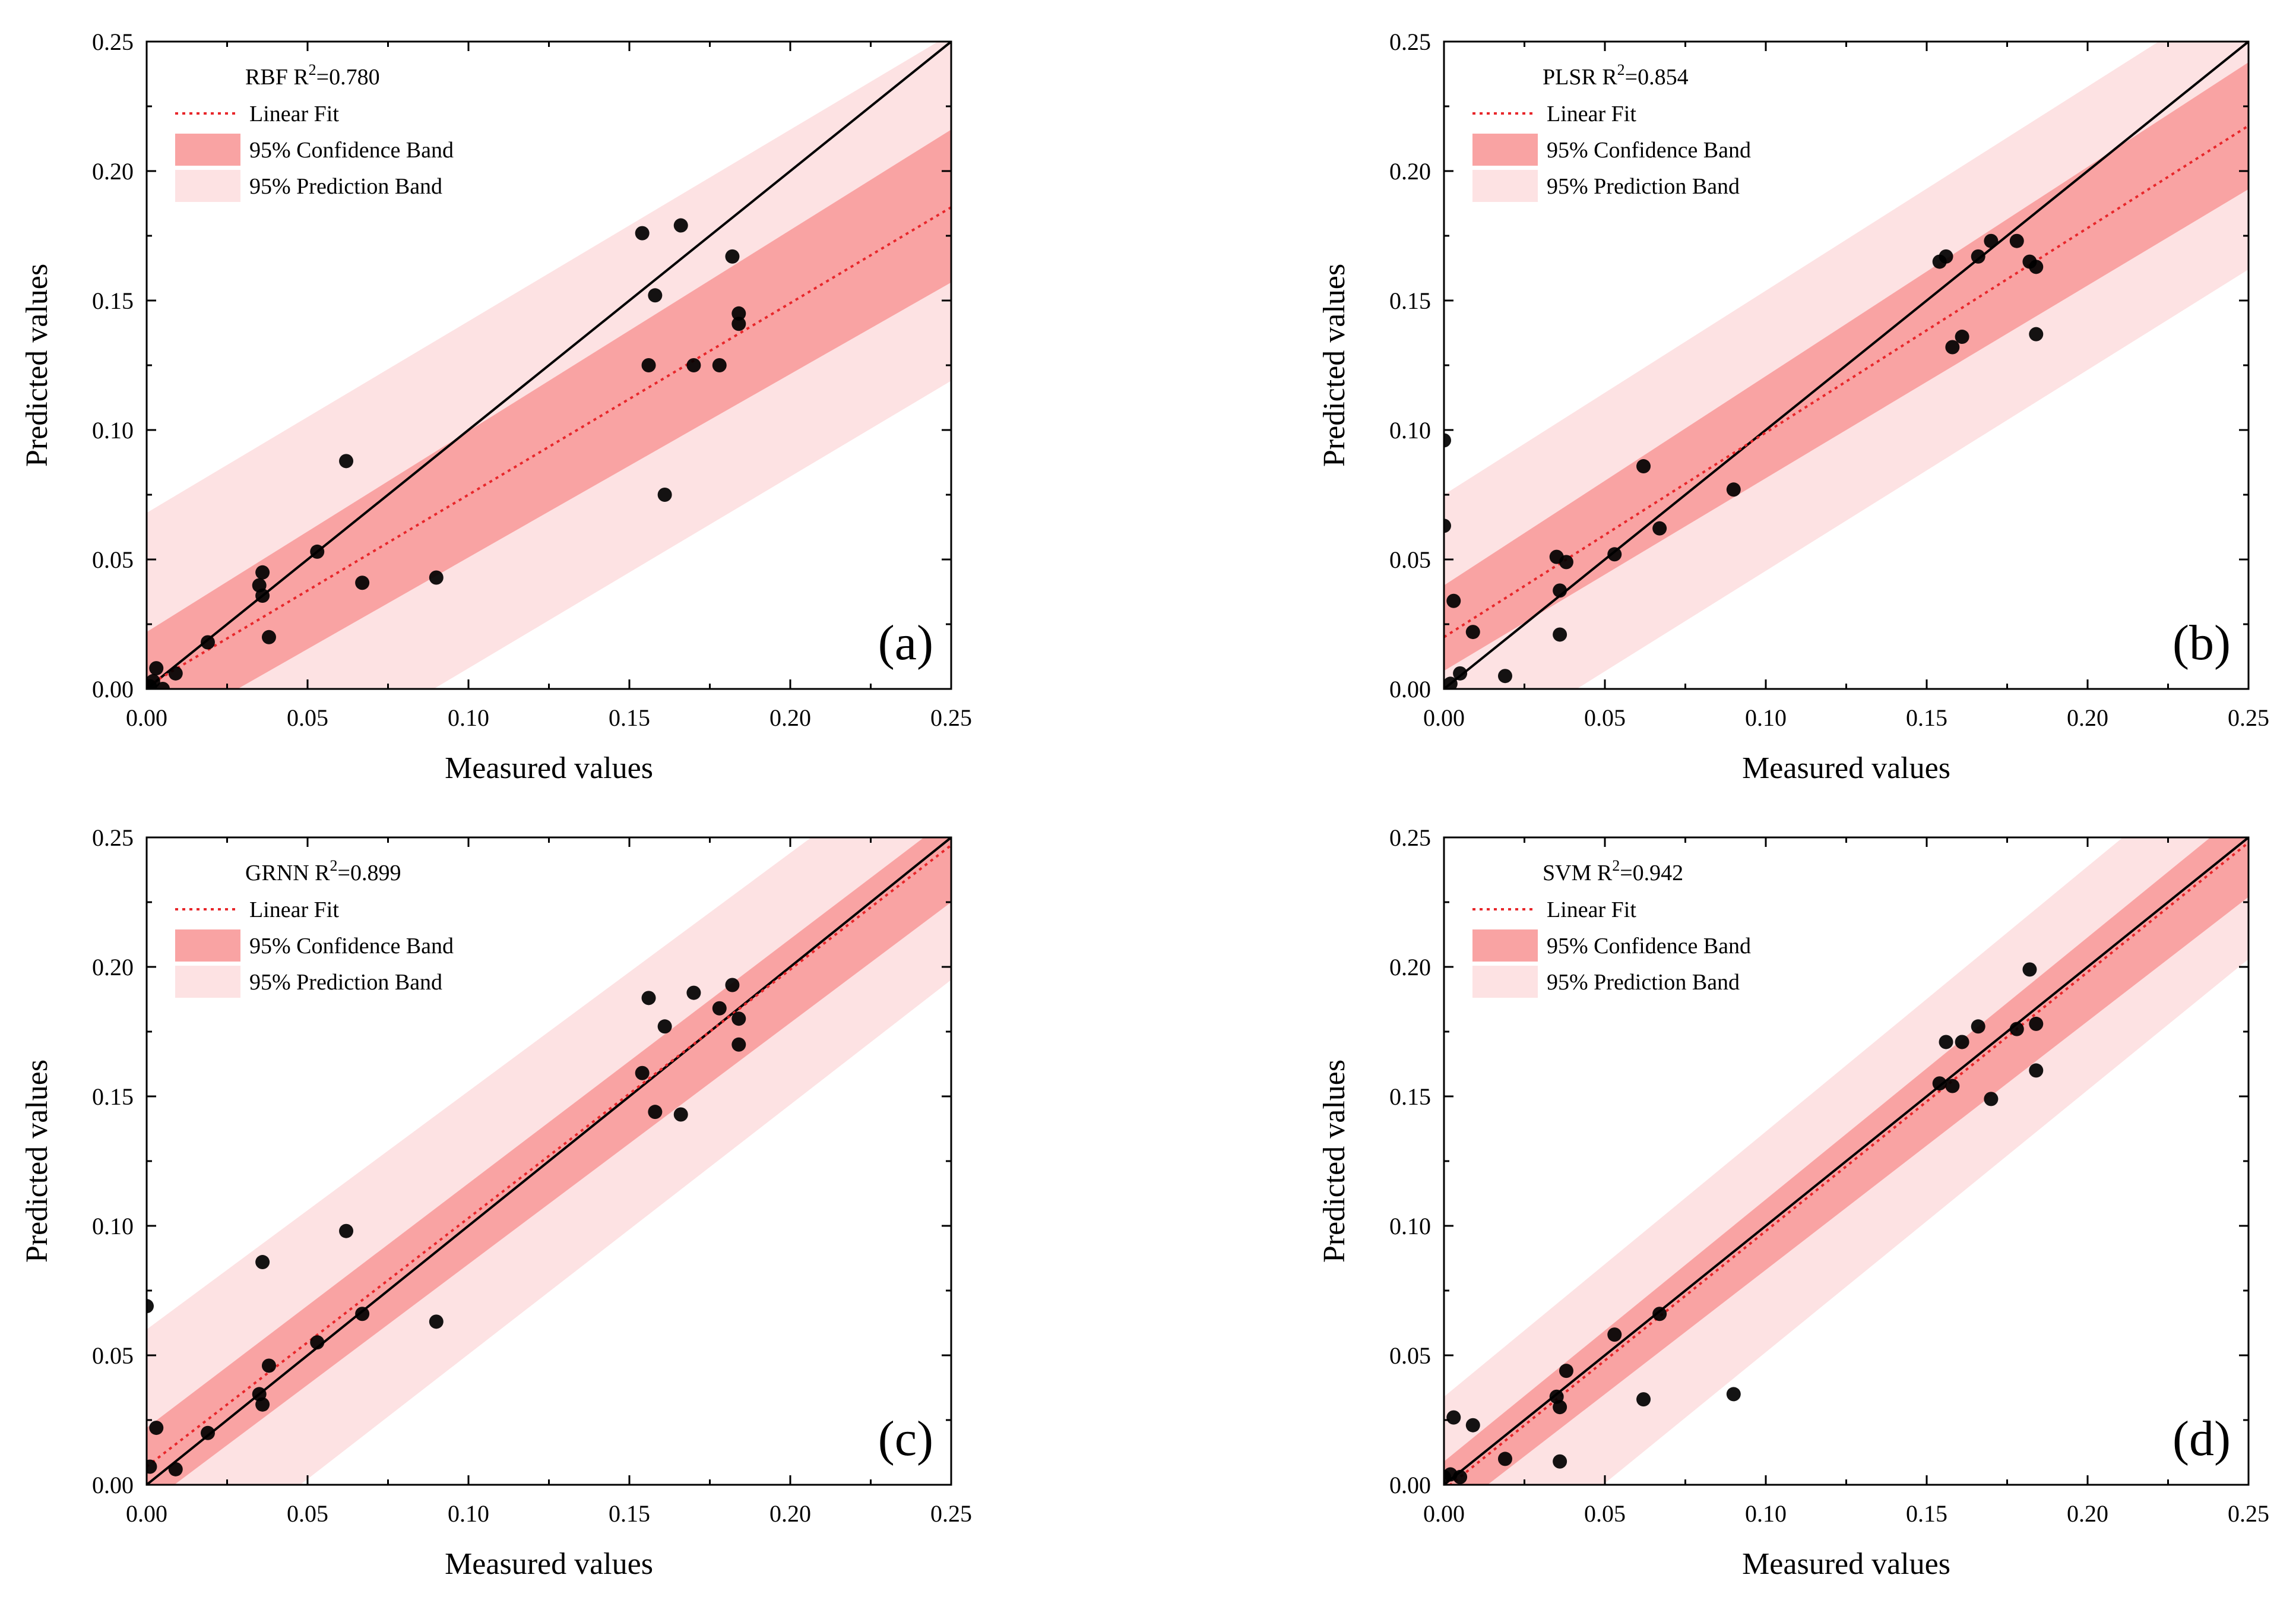 The height and width of the screenshot is (1600, 2296). What do you see at coordinates (1410, 1485) in the screenshot?
I see `y-tick-label: 0.00` at bounding box center [1410, 1485].